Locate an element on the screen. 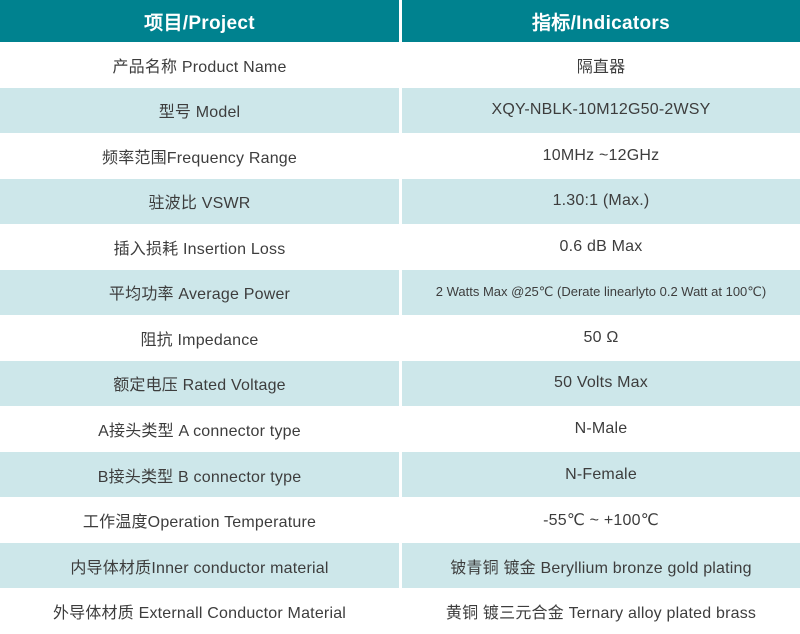 The width and height of the screenshot is (800, 634). project-cell: 阻抗 Impedance is located at coordinates (201, 338).